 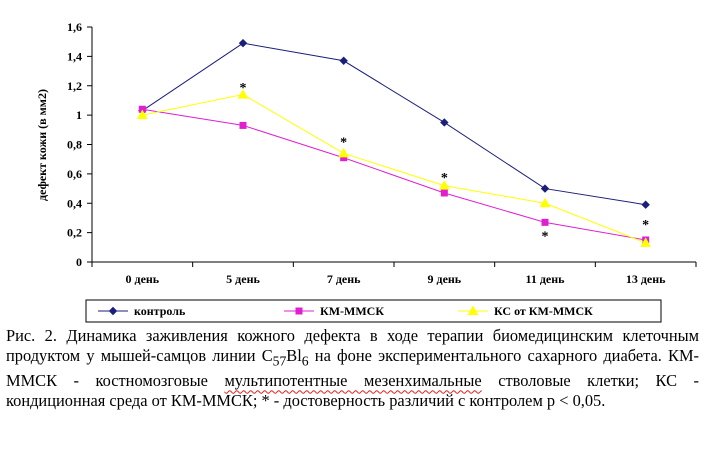 I want to click on x-tick-label: 9 день, so click(x=445, y=279).